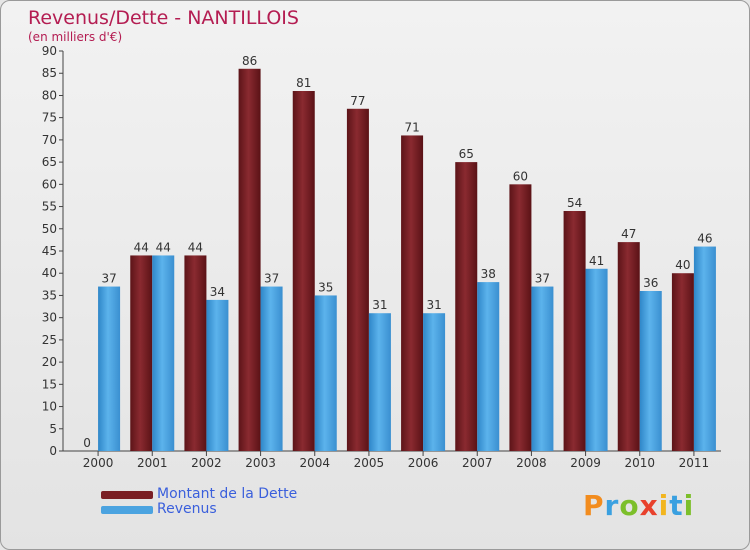 The height and width of the screenshot is (550, 750). Describe the element at coordinates (596, 261) in the screenshot. I see `data-label-revenue: 41` at that location.